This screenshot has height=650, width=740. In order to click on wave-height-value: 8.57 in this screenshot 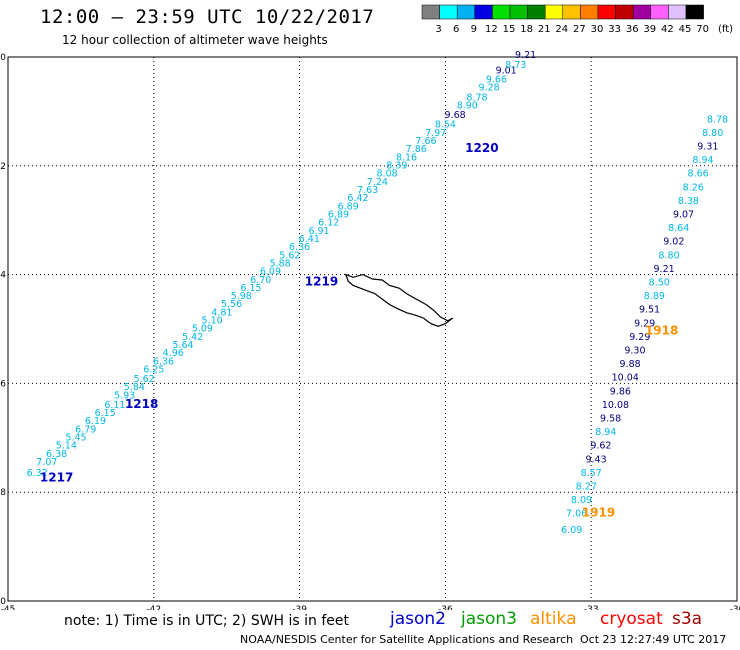, I will do `click(591, 473)`.